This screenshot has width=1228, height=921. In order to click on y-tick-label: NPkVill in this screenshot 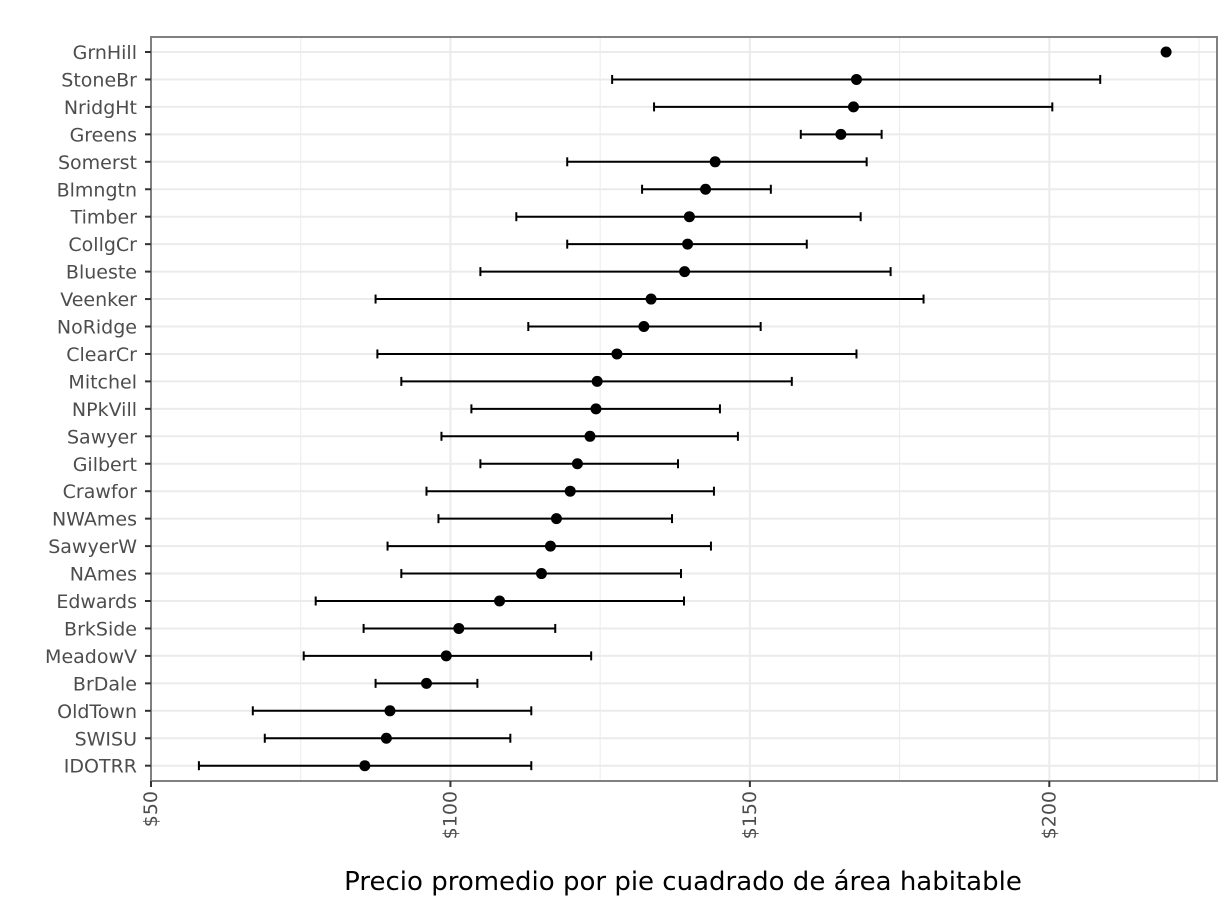, I will do `click(104, 410)`.